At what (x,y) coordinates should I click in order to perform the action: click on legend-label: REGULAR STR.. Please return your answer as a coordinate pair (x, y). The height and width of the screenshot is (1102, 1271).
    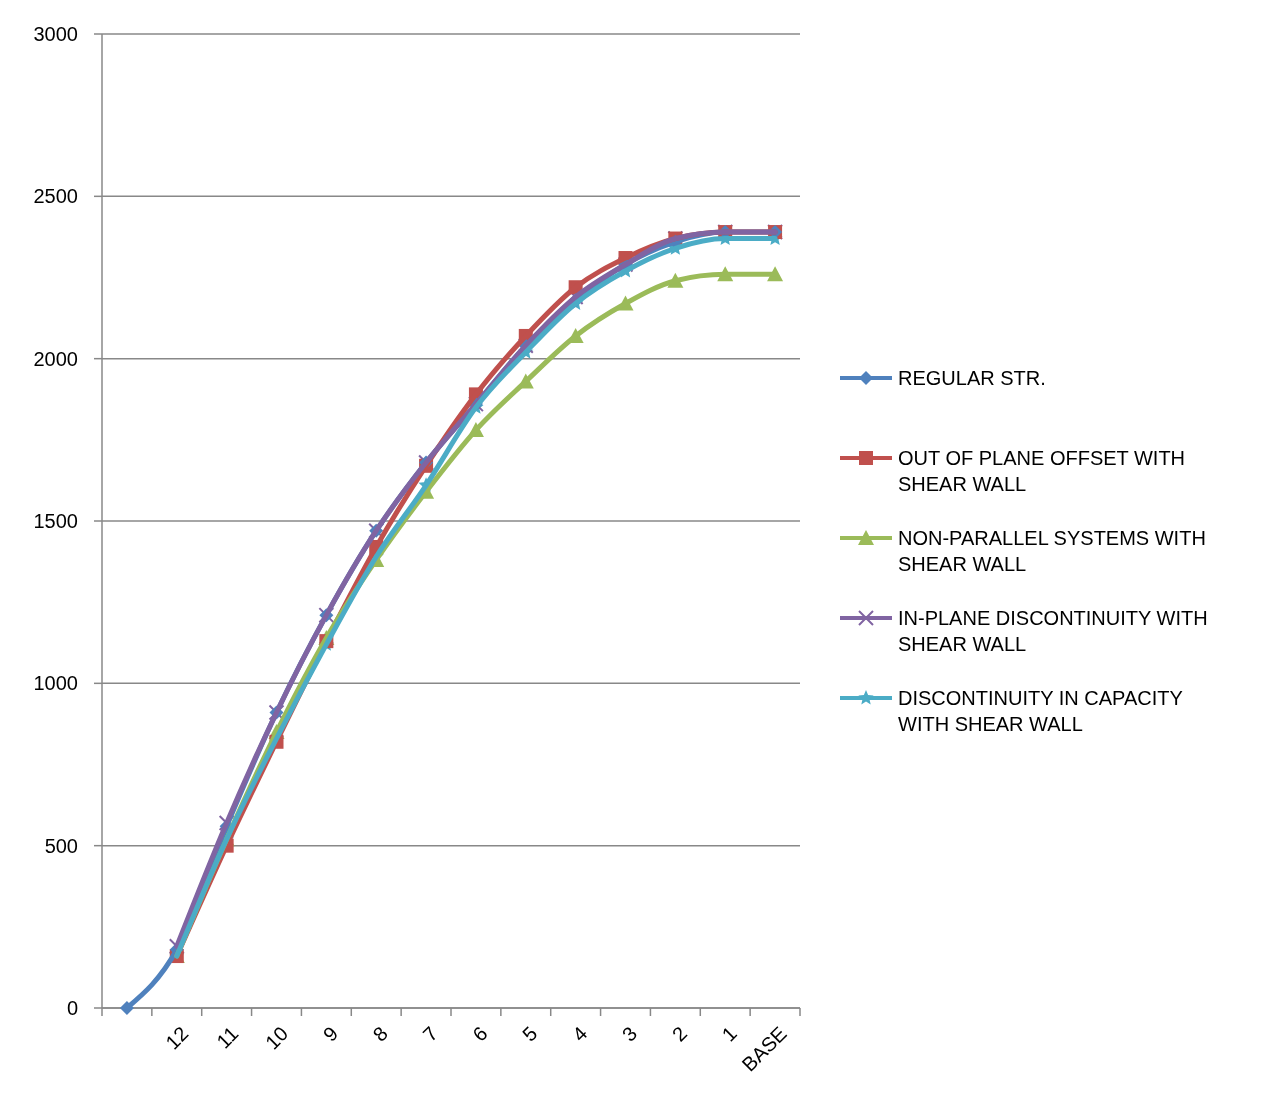
    Looking at the image, I should click on (972, 378).